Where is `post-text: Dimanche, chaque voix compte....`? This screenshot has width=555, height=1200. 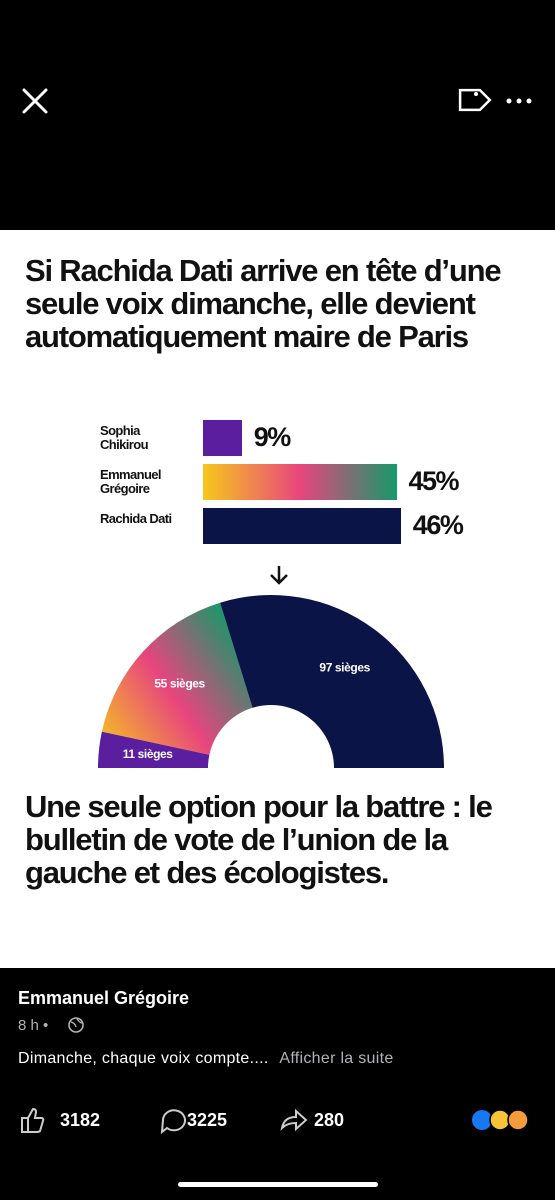
post-text: Dimanche, chaque voix compte.... is located at coordinates (143, 1058).